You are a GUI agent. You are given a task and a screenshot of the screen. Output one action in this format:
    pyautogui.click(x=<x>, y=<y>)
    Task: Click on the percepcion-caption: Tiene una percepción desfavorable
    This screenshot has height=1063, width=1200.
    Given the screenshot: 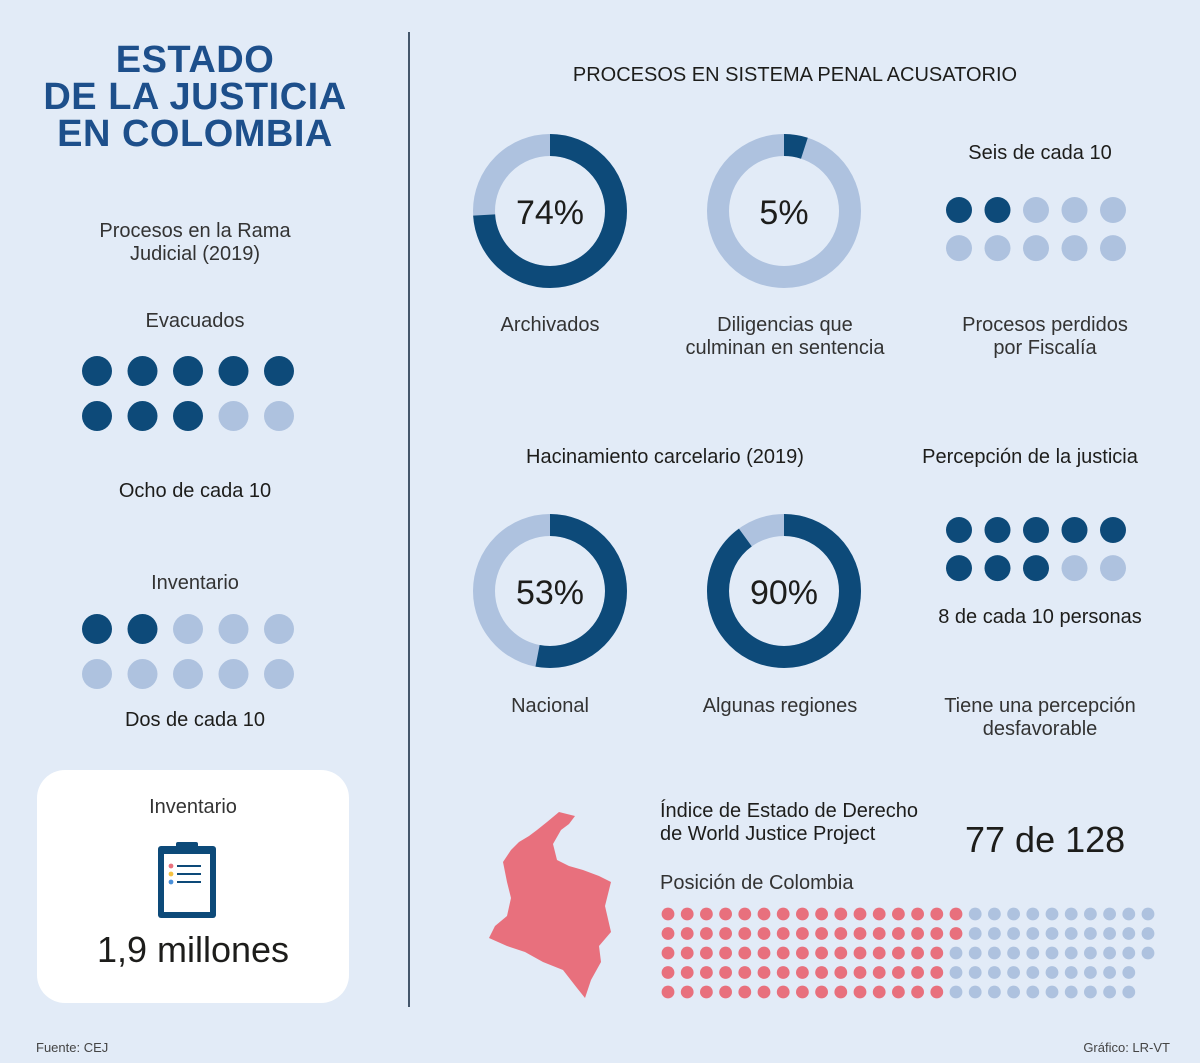 What is the action you would take?
    pyautogui.click(x=1040, y=718)
    